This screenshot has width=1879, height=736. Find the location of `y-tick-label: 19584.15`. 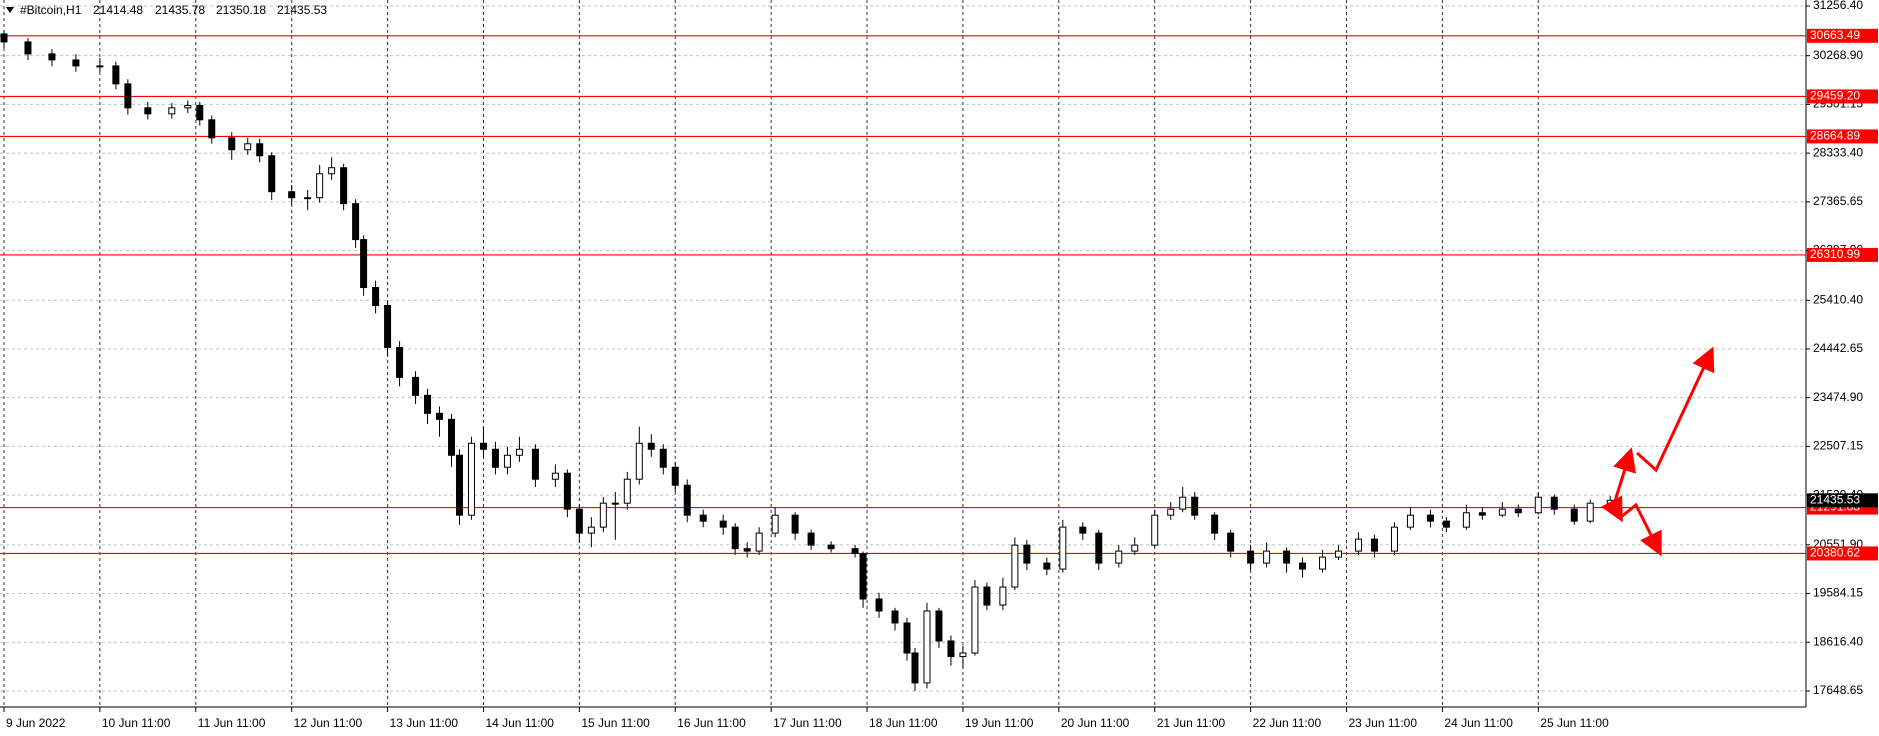

y-tick-label: 19584.15 is located at coordinates (1838, 593).